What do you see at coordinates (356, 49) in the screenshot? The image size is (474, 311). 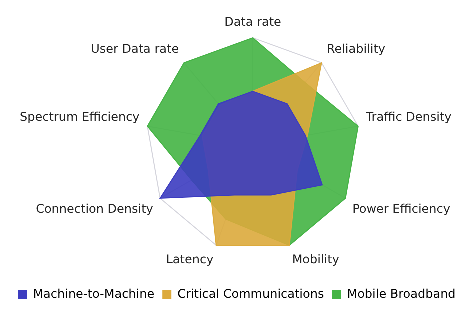 I see `spoke-label: Reliability` at bounding box center [356, 49].